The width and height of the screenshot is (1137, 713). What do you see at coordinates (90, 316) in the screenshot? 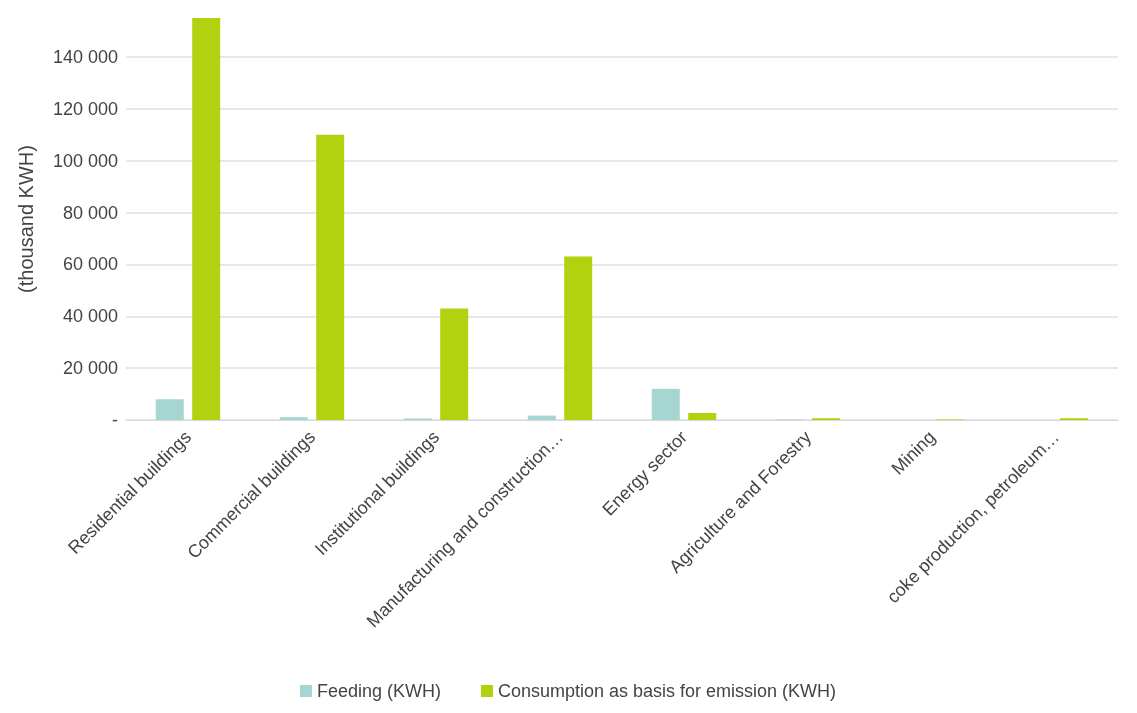
I see `y-tick-label: 40 000` at bounding box center [90, 316].